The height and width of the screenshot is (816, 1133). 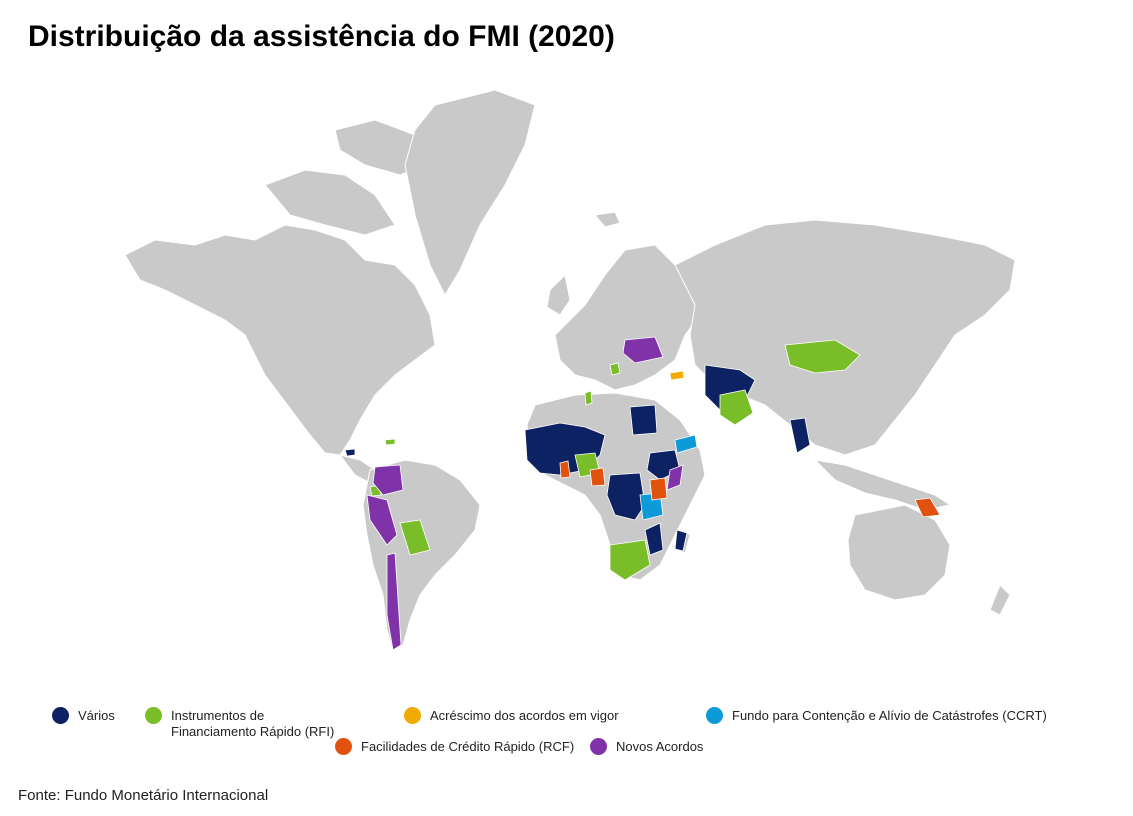 What do you see at coordinates (654, 539) in the screenshot?
I see `region-mozambique-varios` at bounding box center [654, 539].